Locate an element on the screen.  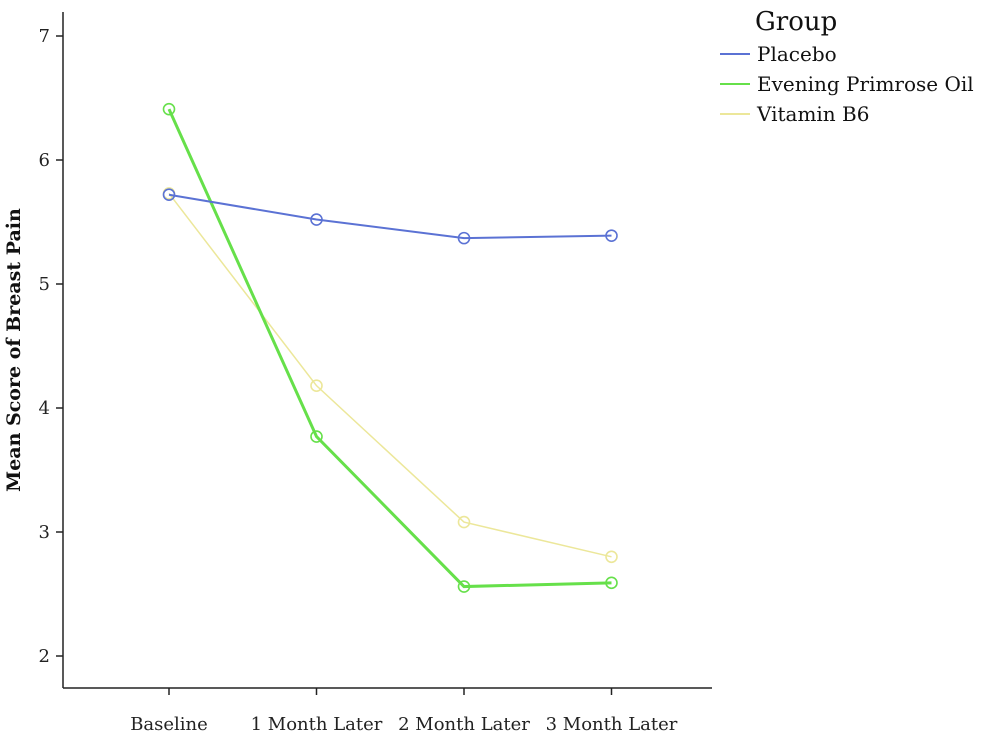
y-tick-label: 3 is located at coordinates (44, 532).